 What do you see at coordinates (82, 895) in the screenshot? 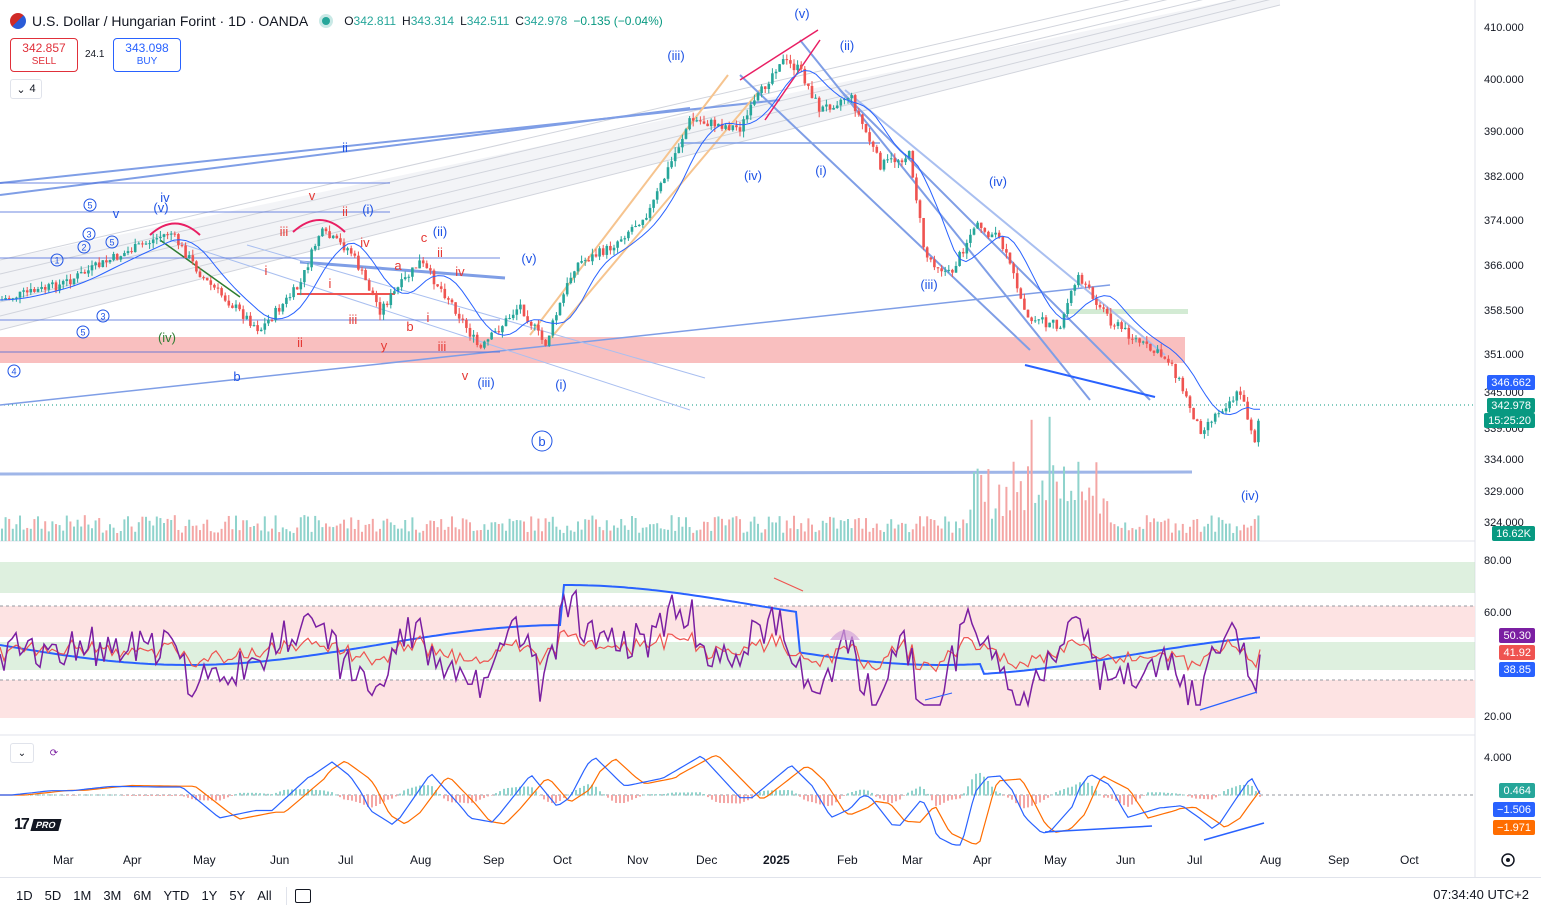
I see `range-1m: 1M` at bounding box center [82, 895].